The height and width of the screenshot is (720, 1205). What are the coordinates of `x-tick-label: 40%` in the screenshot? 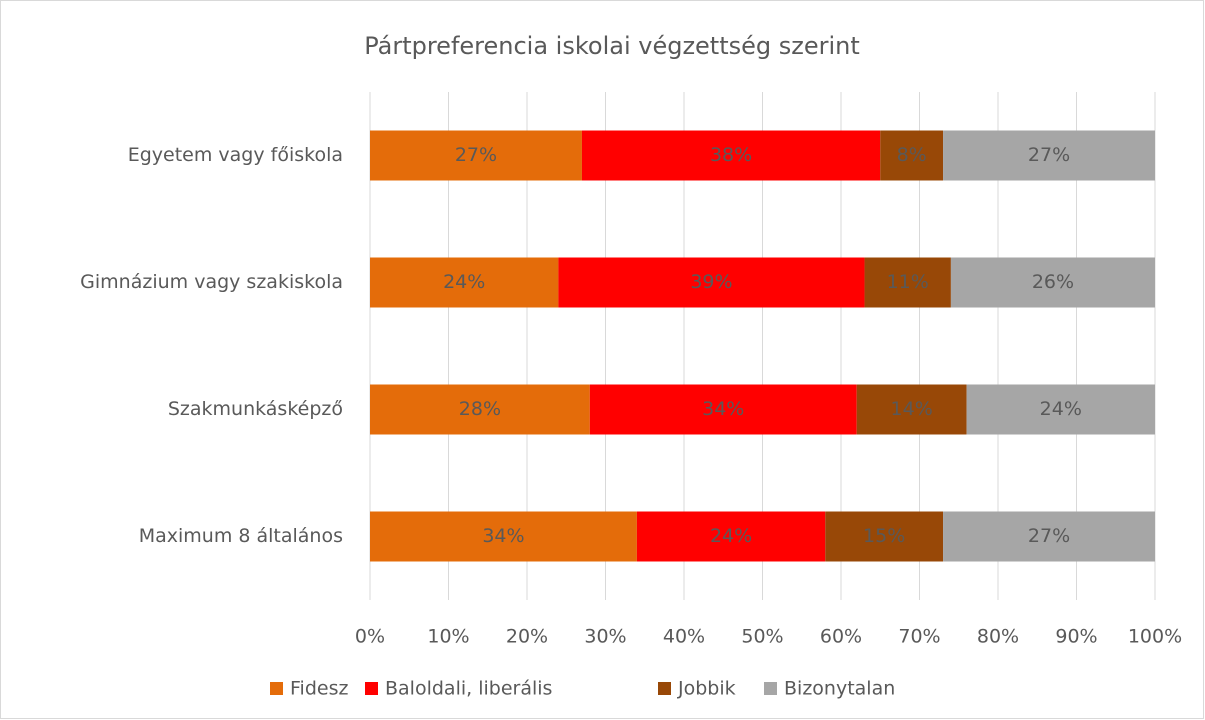 It's located at (684, 637).